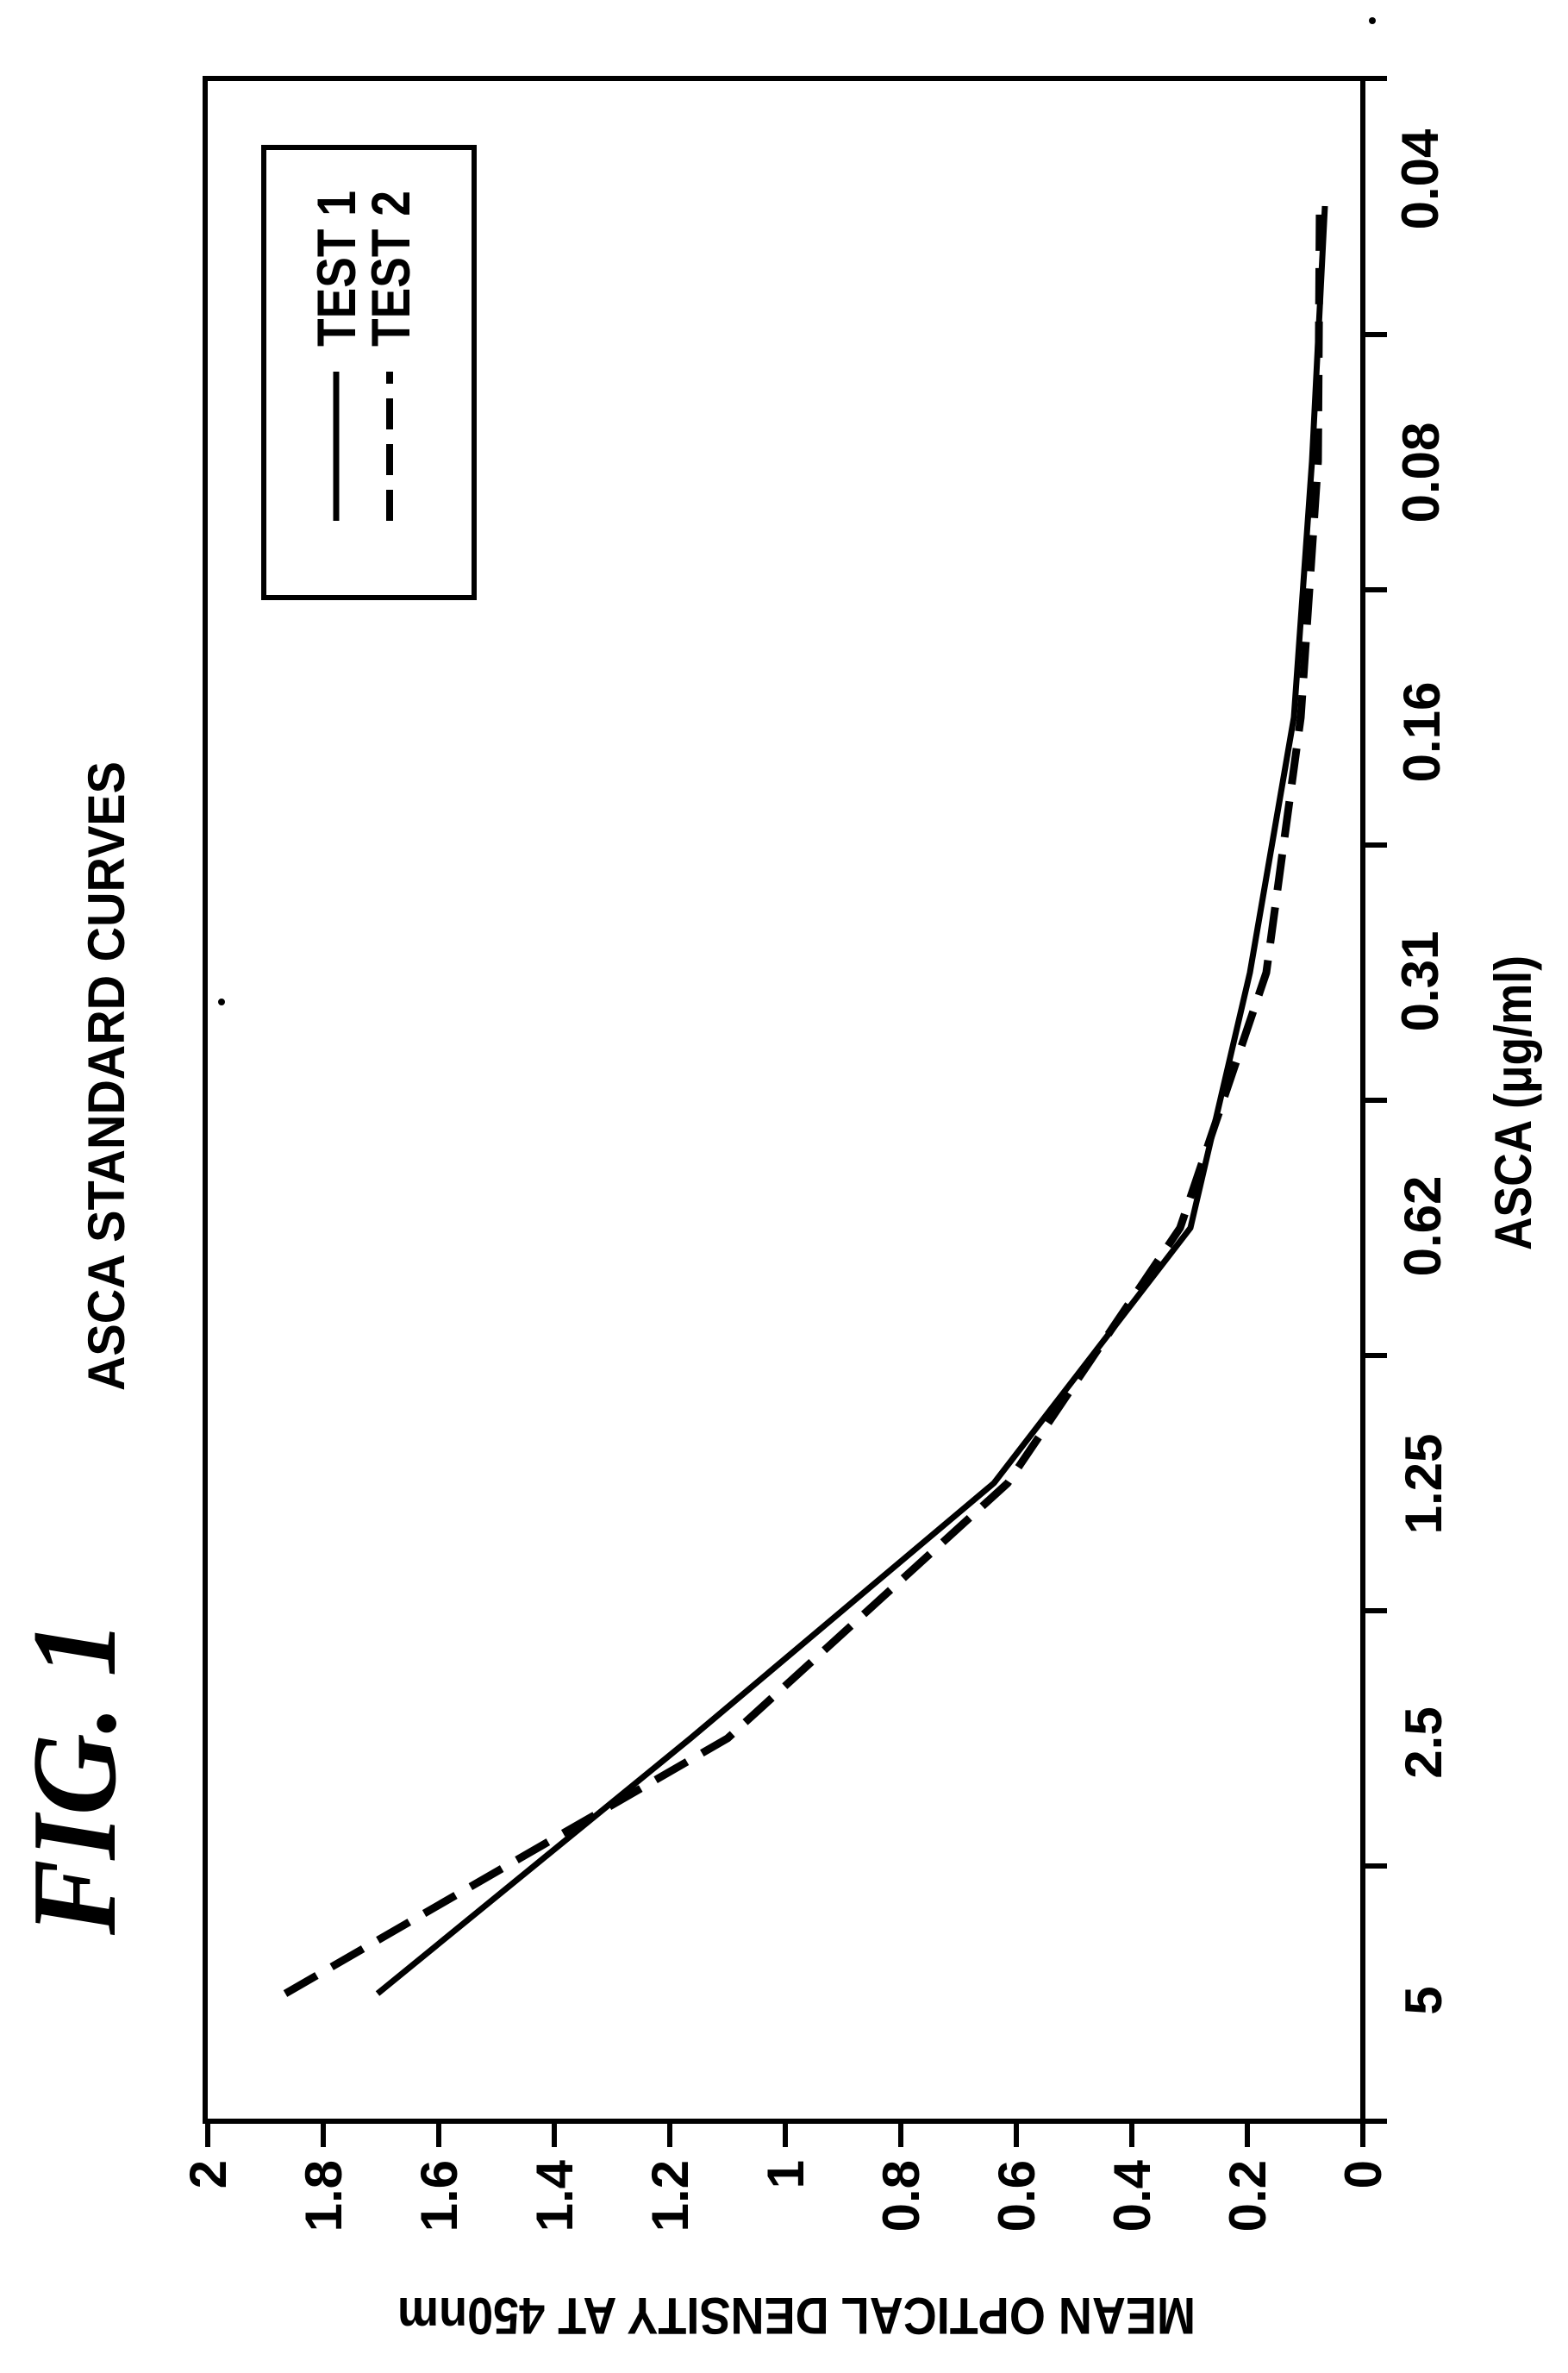 The height and width of the screenshot is (2373, 1568). I want to click on svg-text: 1.25, so click(1423, 1485).